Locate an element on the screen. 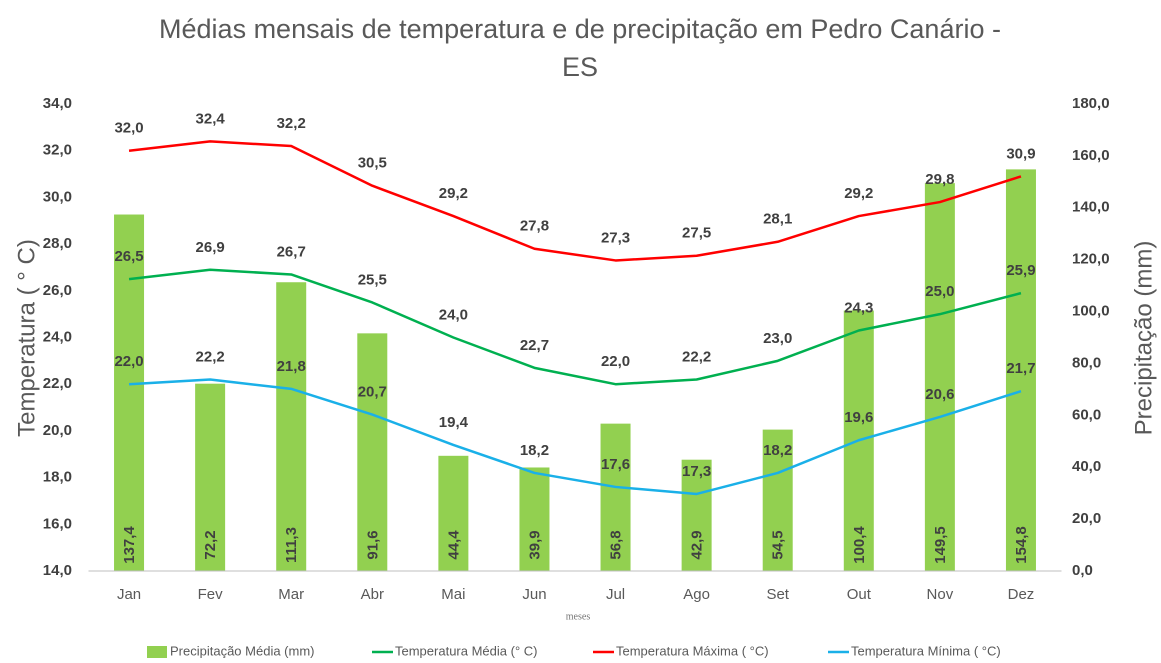  line-value-label: 24,3 is located at coordinates (858, 307).